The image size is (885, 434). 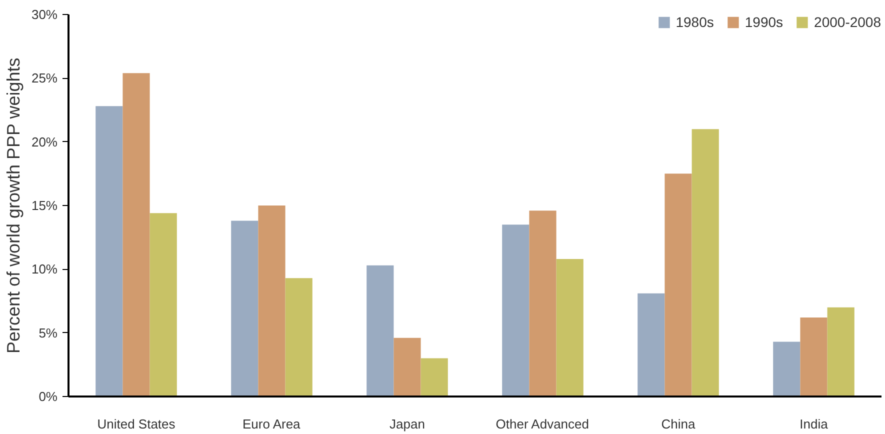 What do you see at coordinates (814, 424) in the screenshot?
I see `x-tick-label: India` at bounding box center [814, 424].